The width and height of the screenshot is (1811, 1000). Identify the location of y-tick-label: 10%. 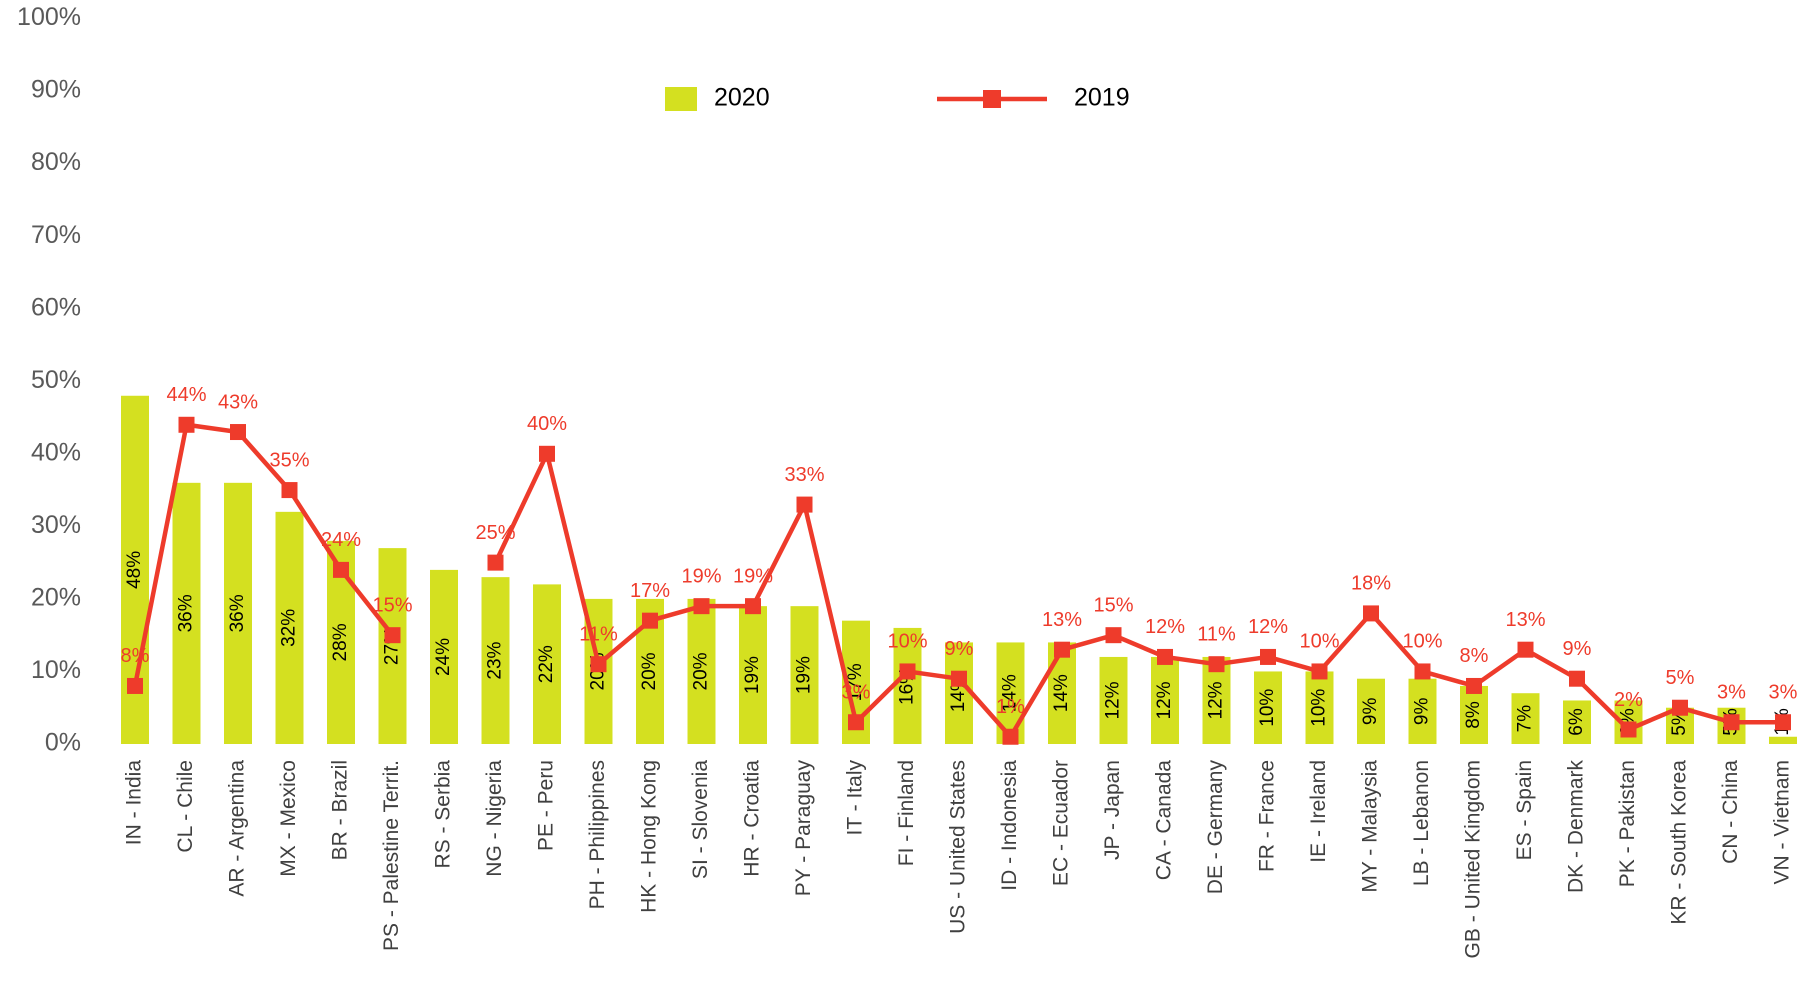
(56, 670).